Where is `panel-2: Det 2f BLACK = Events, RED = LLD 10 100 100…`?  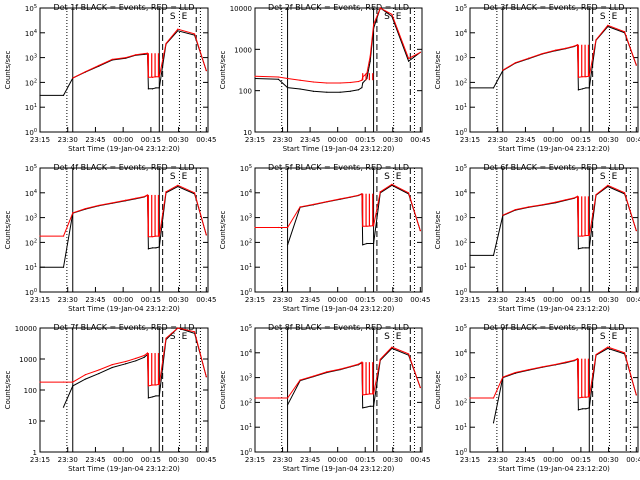
panel-2: Det 2f BLACK = Events, RED = LLD 10 100 100… is located at coordinates (324, 78).